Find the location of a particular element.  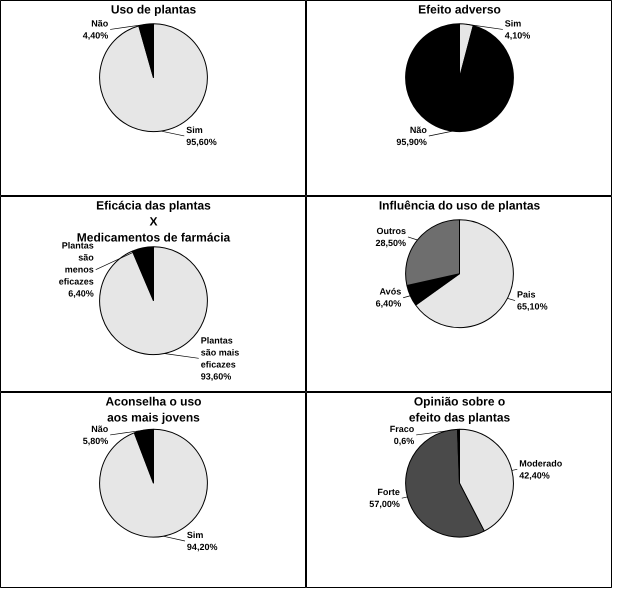

chart-title: Efeito adverso is located at coordinates (459, 9).